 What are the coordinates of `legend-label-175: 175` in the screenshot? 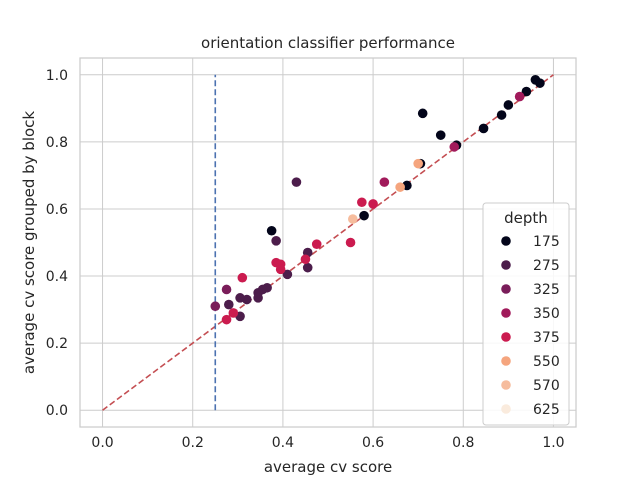 It's located at (546, 242).